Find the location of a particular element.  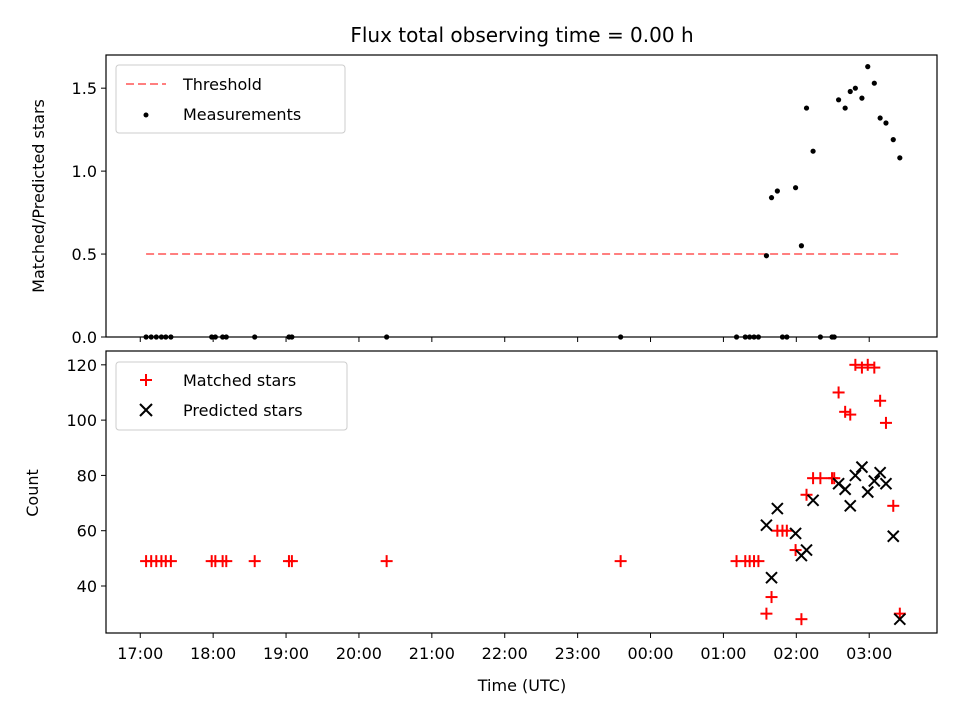

top-y-tick-label: 0.5 is located at coordinates (84, 254).